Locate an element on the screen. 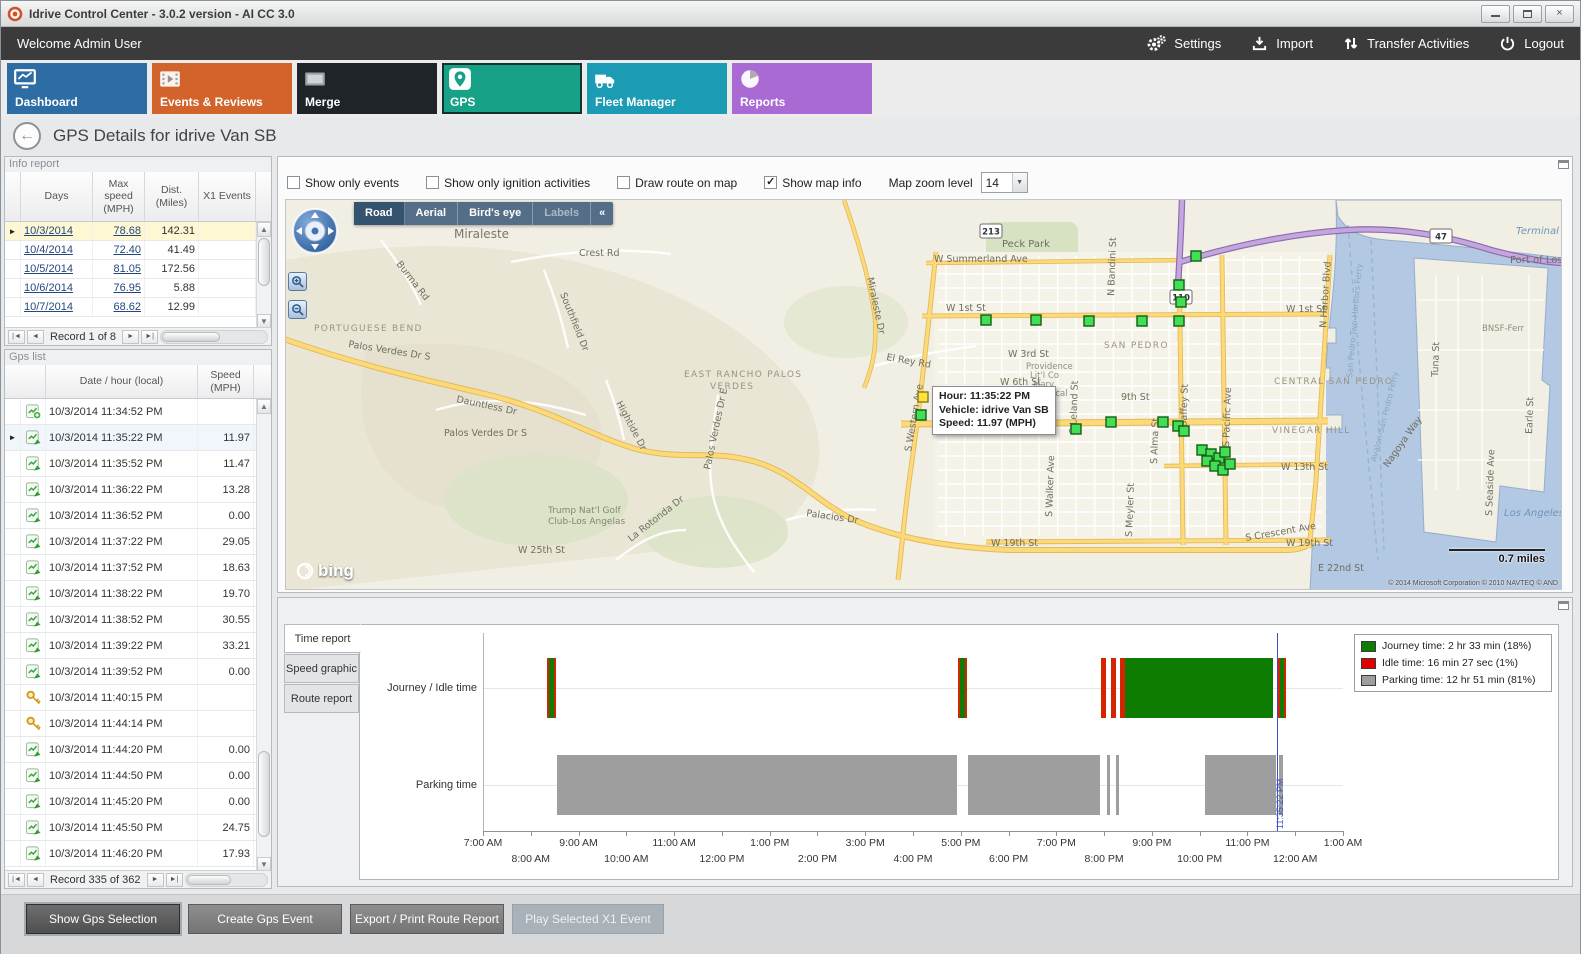 The height and width of the screenshot is (954, 1581). info-report-row: 10/4/2014 72.40 41.49 is located at coordinates (138, 250).